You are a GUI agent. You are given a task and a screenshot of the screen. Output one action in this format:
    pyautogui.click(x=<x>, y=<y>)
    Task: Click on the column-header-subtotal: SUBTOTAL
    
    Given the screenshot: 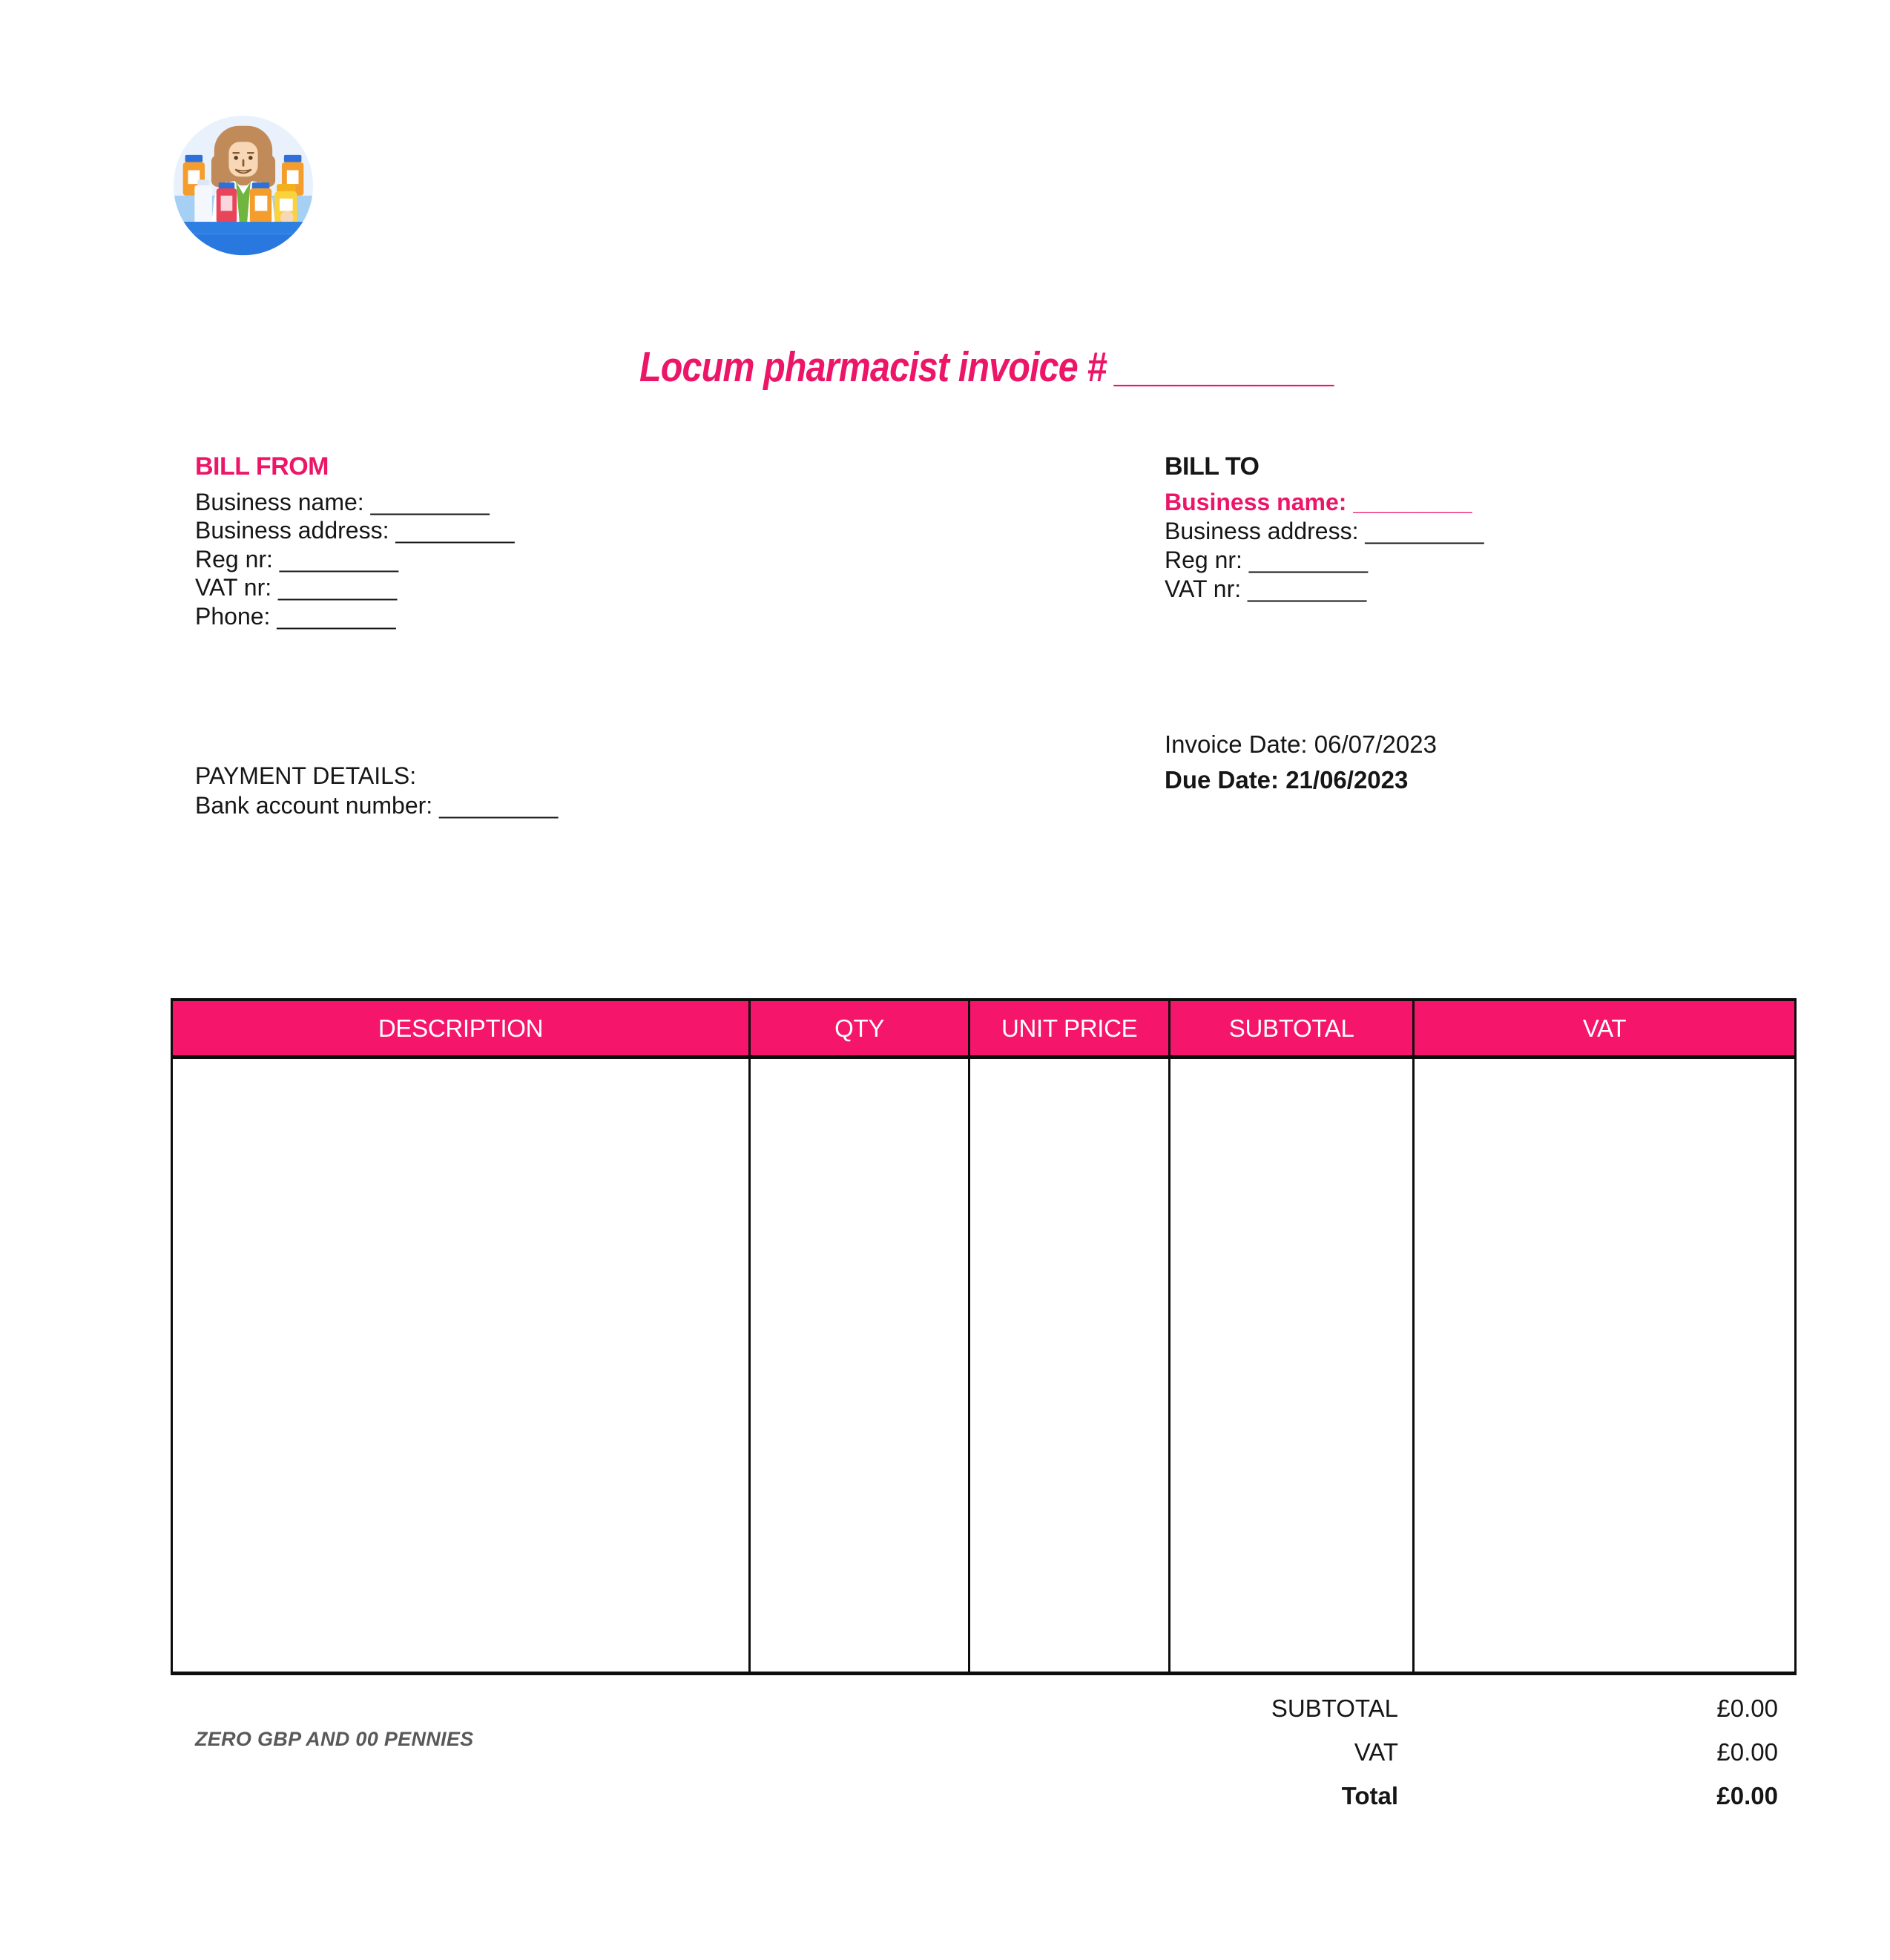 What is the action you would take?
    pyautogui.click(x=1290, y=1028)
    